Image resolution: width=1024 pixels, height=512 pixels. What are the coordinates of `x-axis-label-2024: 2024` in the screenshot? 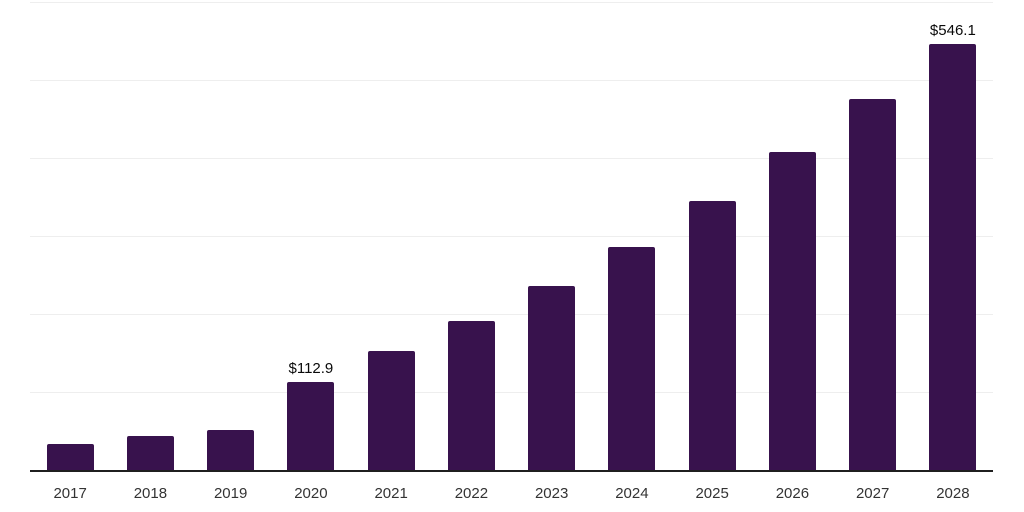 It's located at (632, 493).